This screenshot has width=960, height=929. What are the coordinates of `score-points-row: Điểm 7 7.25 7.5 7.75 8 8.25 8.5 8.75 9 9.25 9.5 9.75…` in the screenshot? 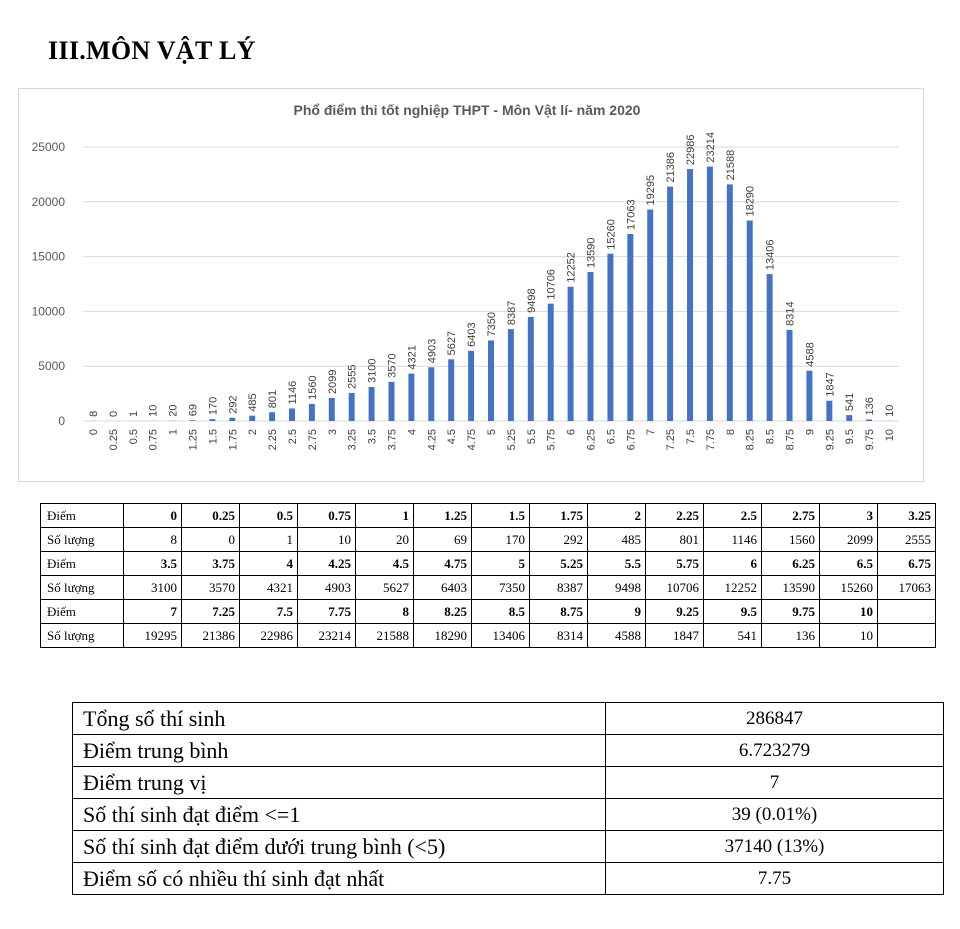 It's located at (488, 611).